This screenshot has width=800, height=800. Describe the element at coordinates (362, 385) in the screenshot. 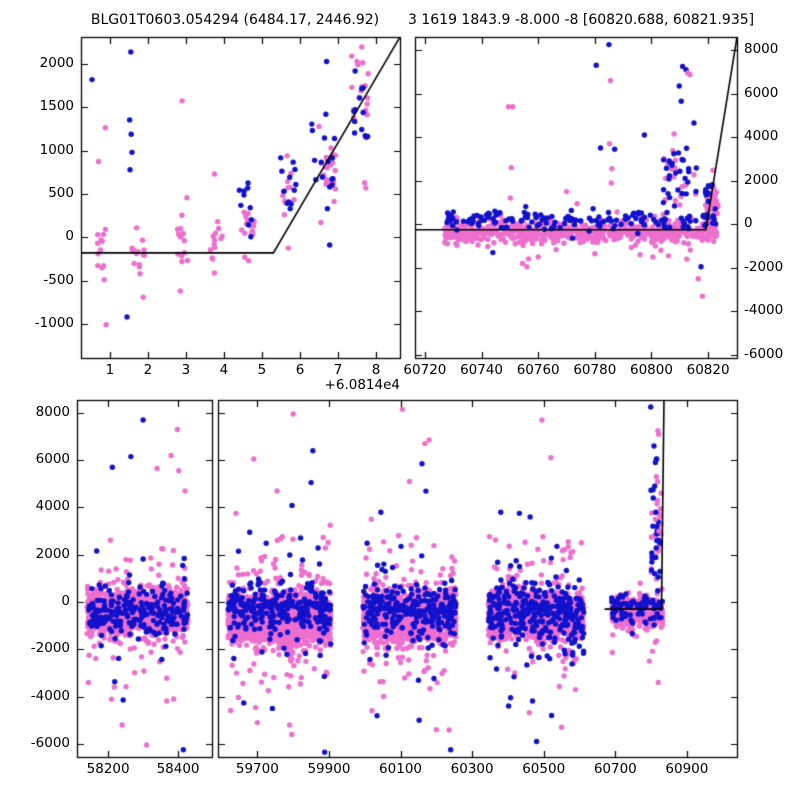

I see `top-left-x-offset-label: +6.0814e4` at that location.